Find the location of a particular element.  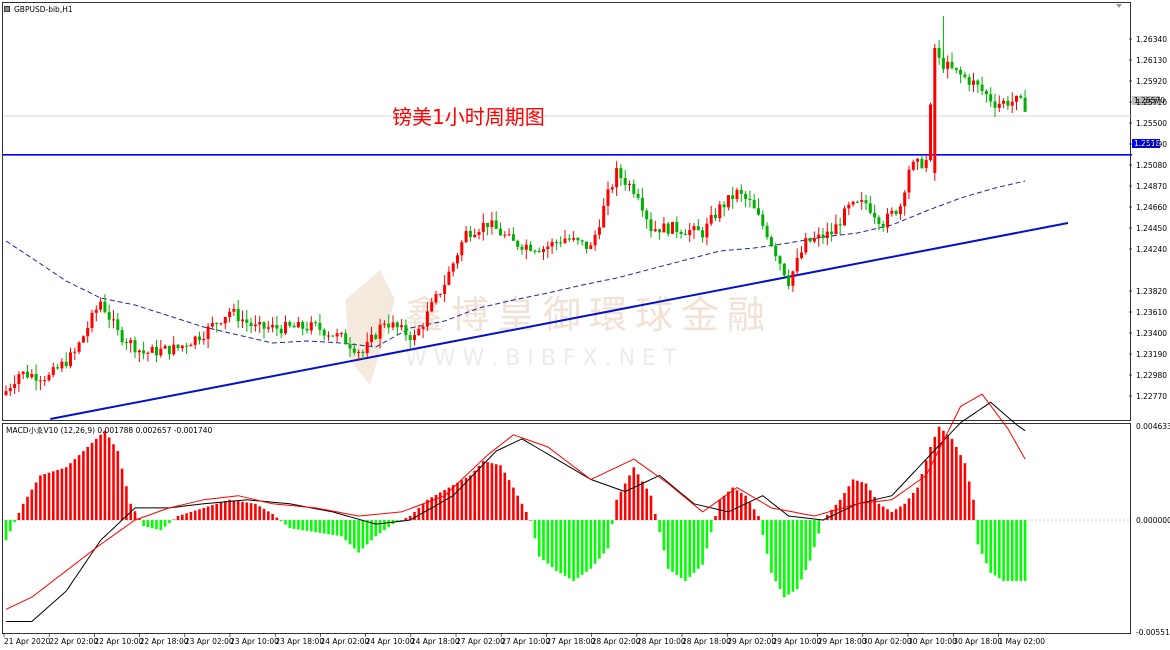

time-axis-label: 28 Apr 10:00 is located at coordinates (661, 641).